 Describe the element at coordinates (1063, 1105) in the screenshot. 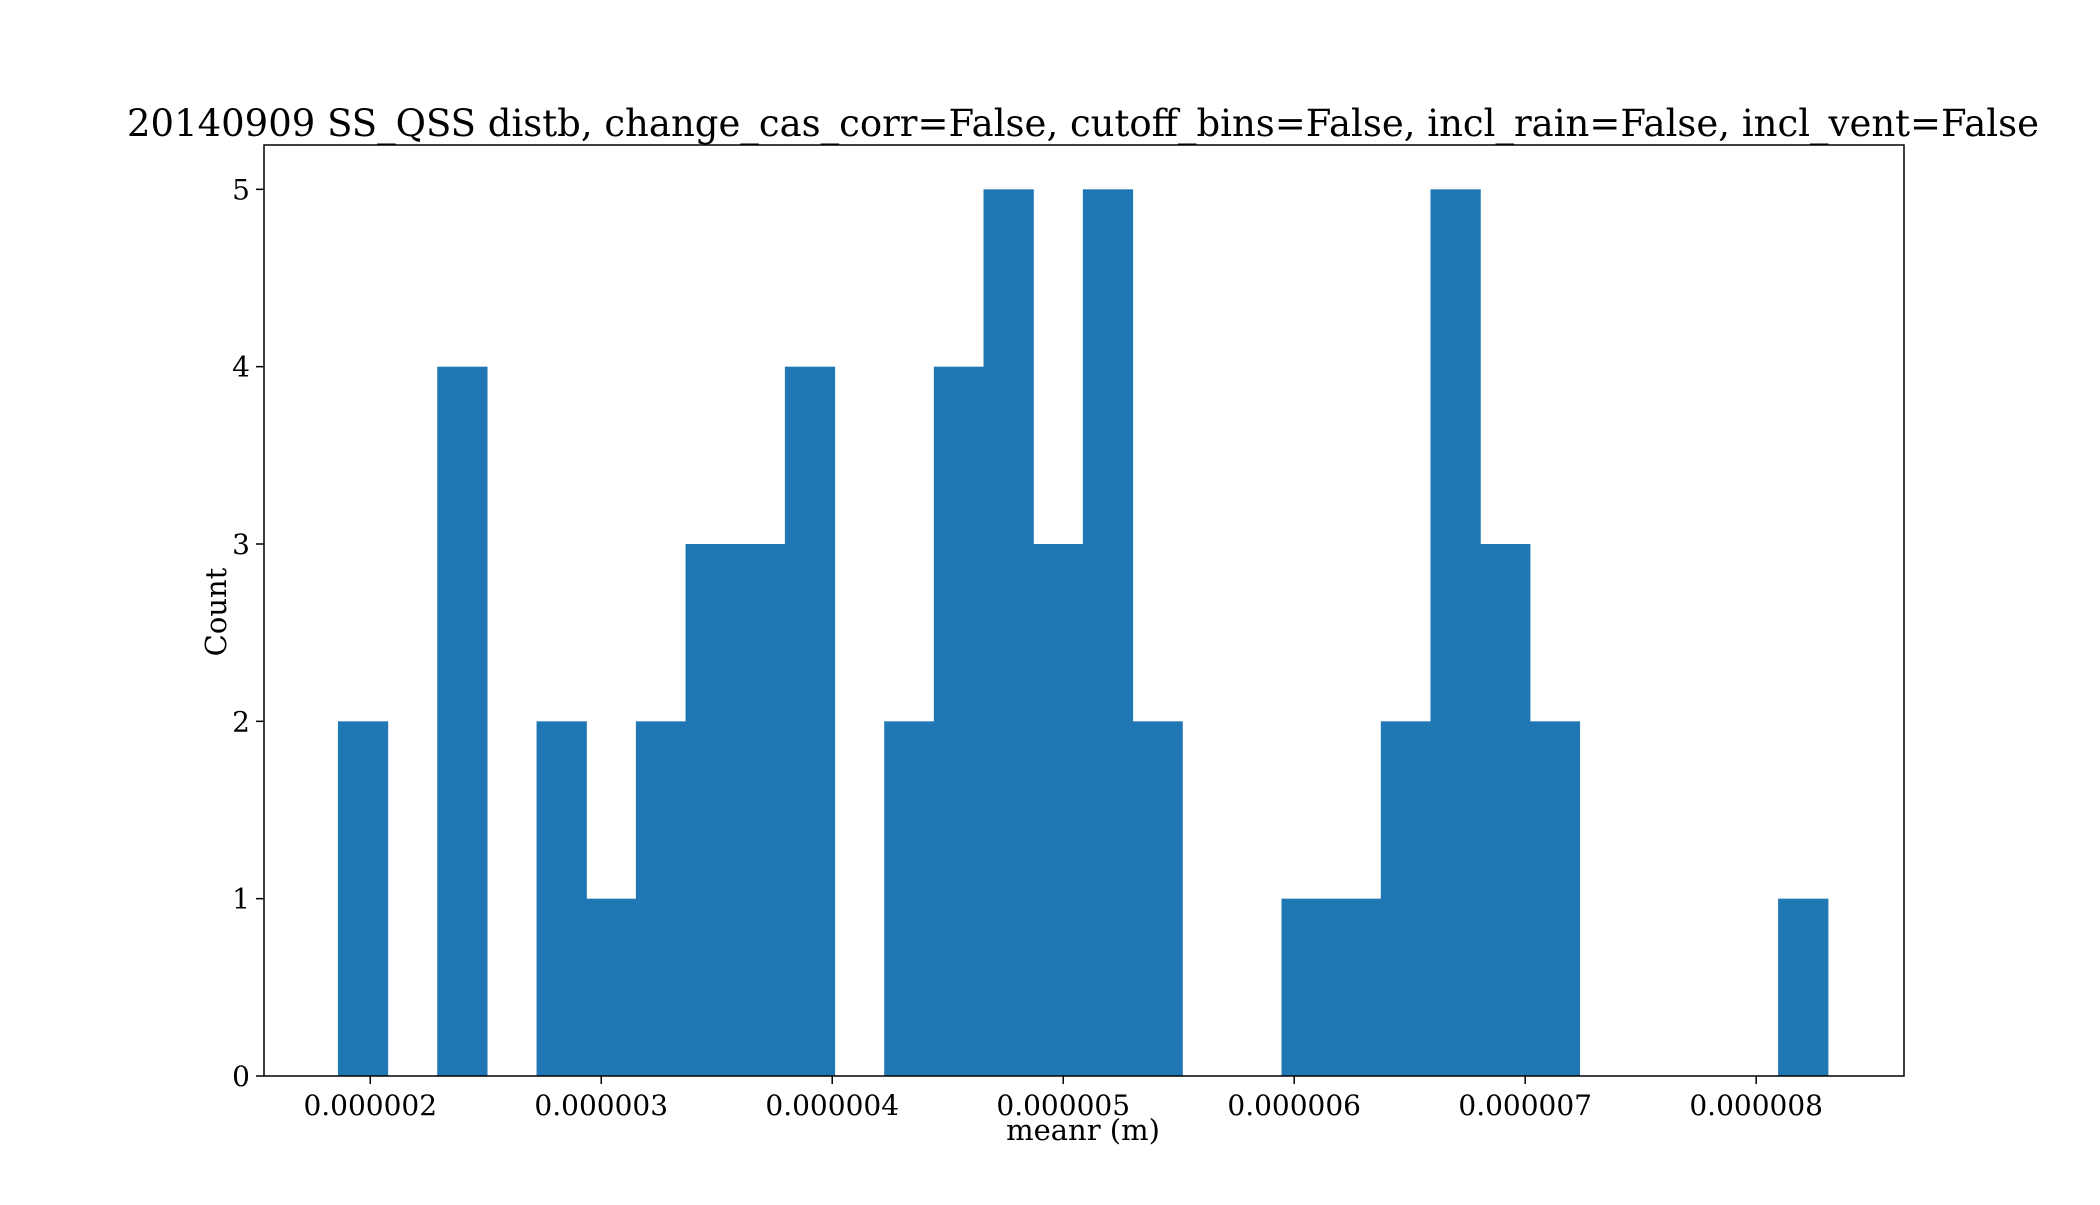

I see `x-tick-label: 0.000005` at that location.